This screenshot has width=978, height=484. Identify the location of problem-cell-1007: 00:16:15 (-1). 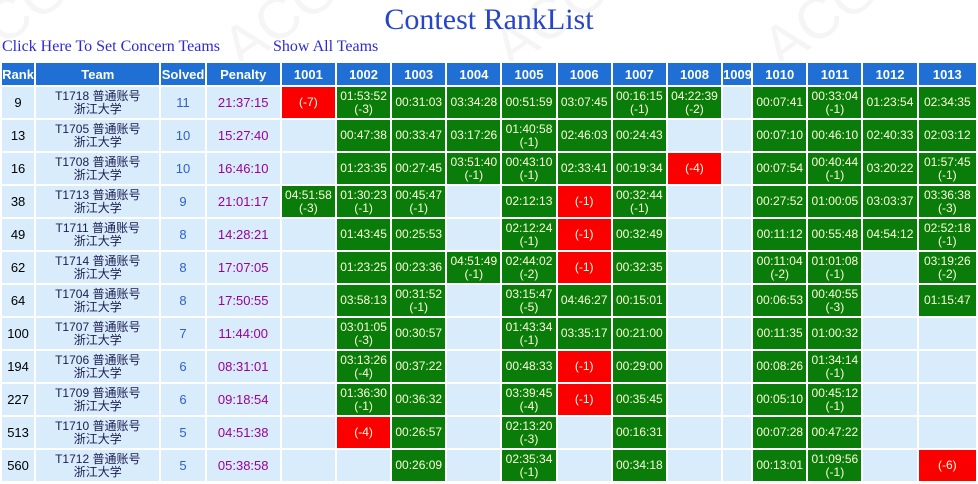
(639, 102).